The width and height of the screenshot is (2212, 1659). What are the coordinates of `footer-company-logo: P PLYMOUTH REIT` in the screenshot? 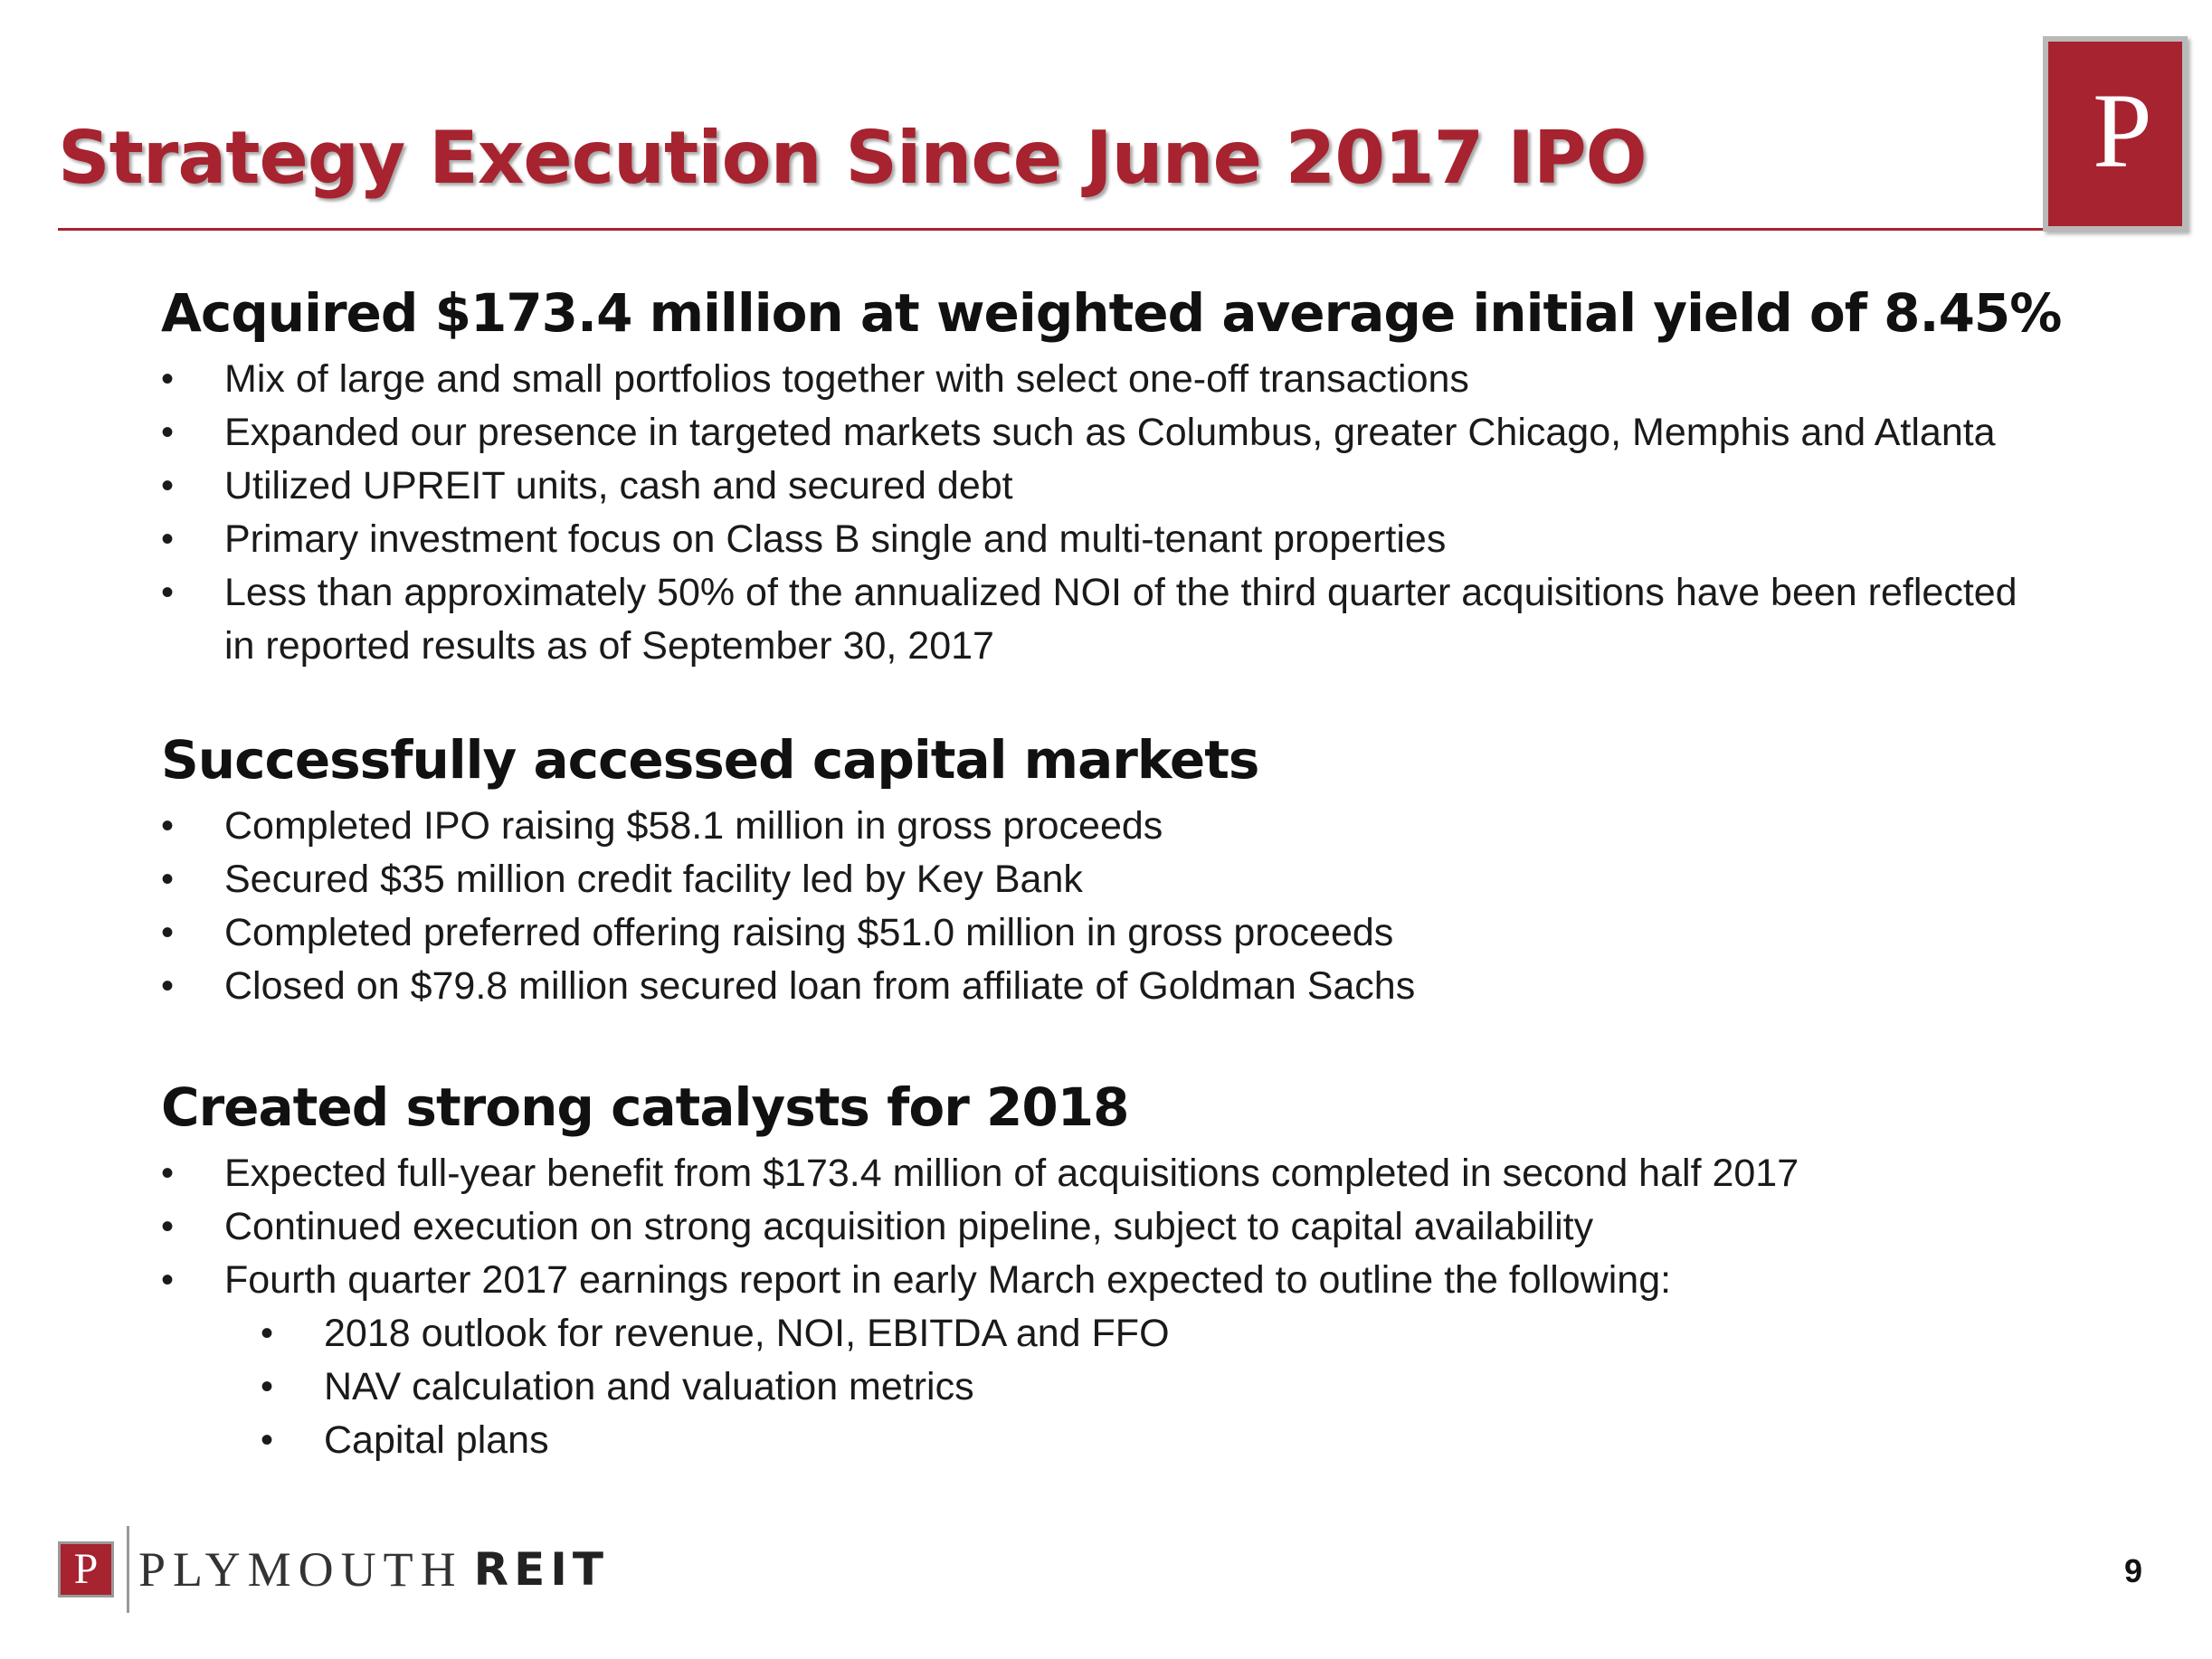 It's located at (333, 1569).